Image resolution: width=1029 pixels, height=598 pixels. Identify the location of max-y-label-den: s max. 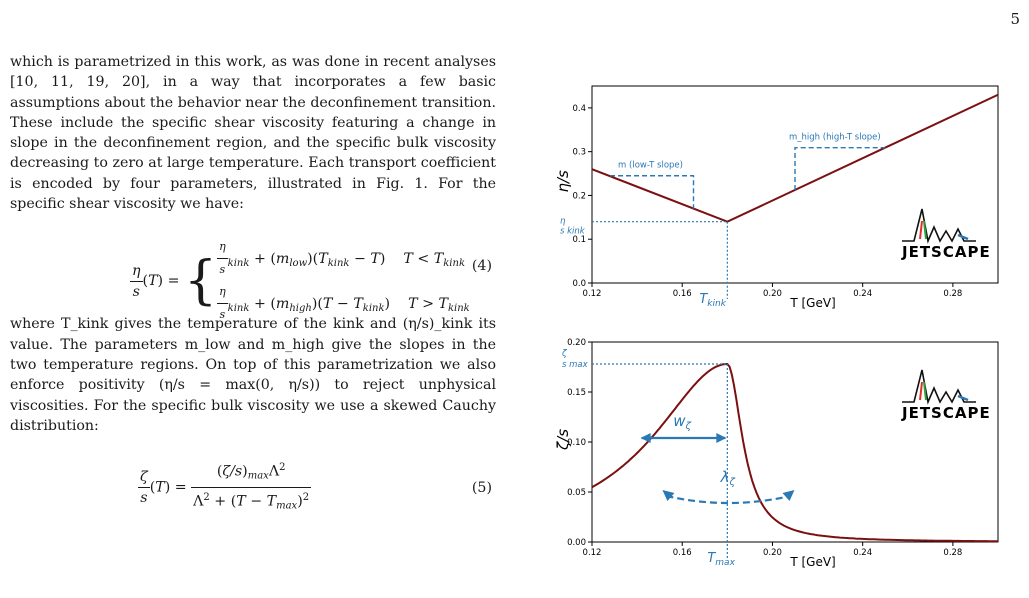
(575, 365).